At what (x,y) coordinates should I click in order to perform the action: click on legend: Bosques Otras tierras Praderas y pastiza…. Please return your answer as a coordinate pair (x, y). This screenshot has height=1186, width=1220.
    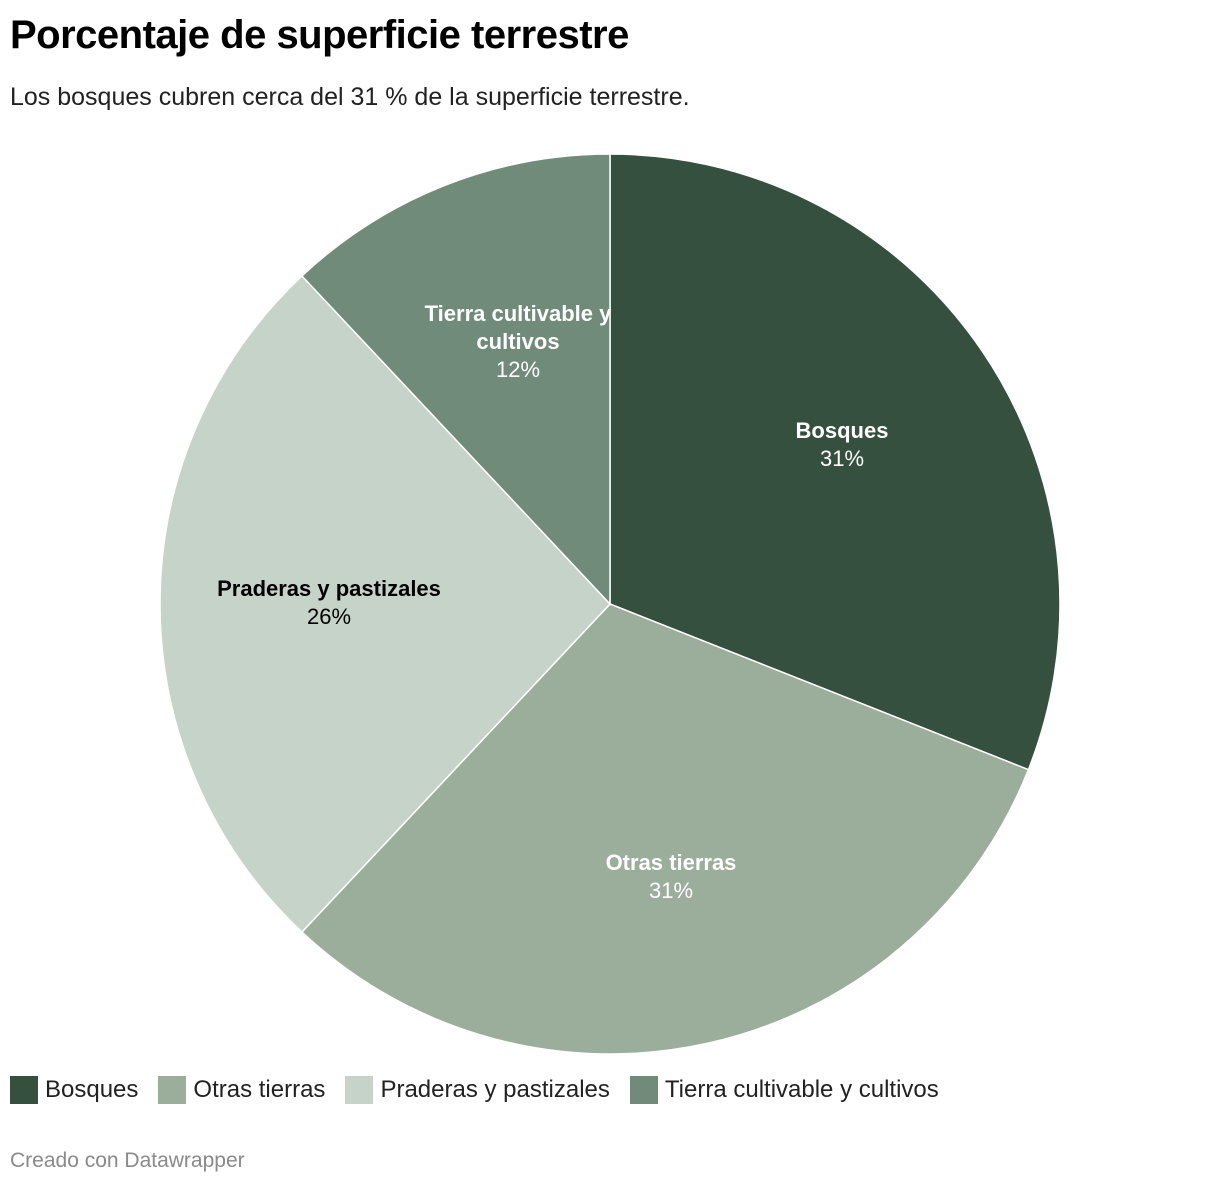
    Looking at the image, I should click on (484, 1090).